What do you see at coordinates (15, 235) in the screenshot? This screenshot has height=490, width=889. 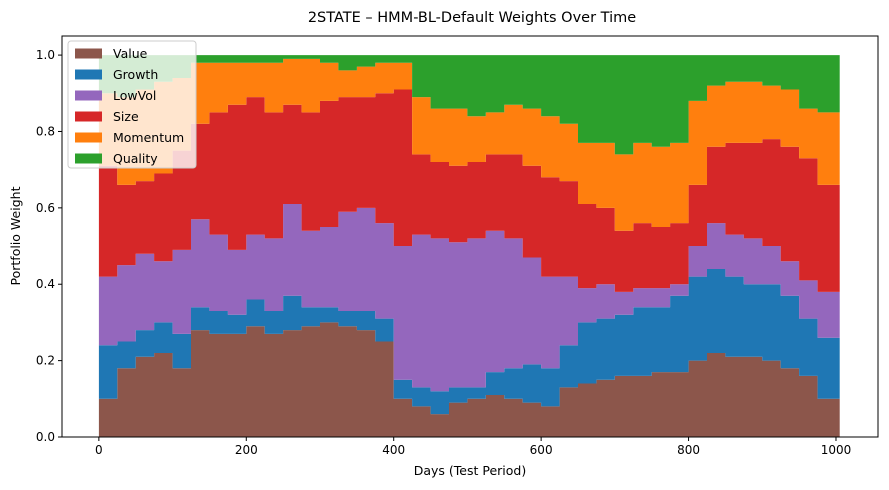 I see `y-axis-label: Portfolio Weight` at bounding box center [15, 235].